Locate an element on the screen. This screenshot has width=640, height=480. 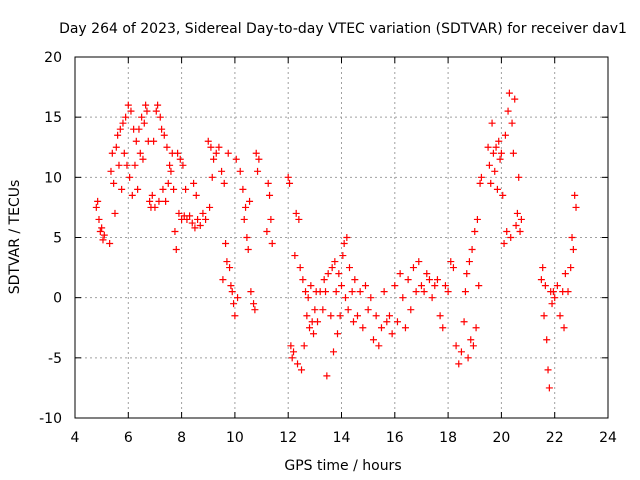
x-tick-label: 24 is located at coordinates (608, 438).